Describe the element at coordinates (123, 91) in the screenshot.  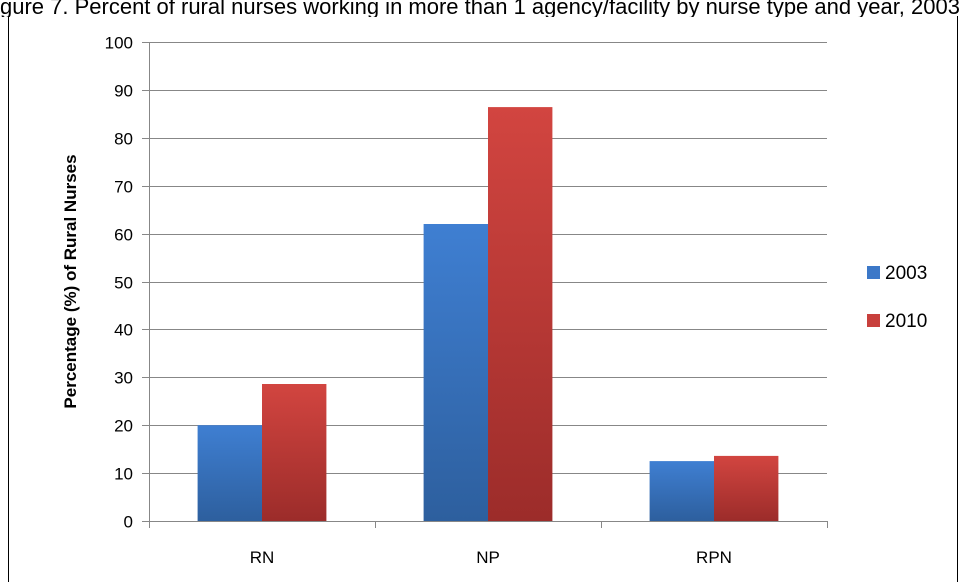
I see `y-tick-label: 90` at that location.